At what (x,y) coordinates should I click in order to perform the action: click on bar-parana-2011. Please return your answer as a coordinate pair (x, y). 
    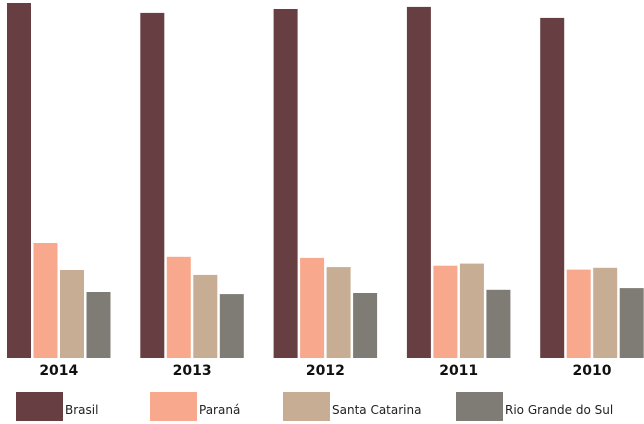
    Looking at the image, I should click on (445, 311).